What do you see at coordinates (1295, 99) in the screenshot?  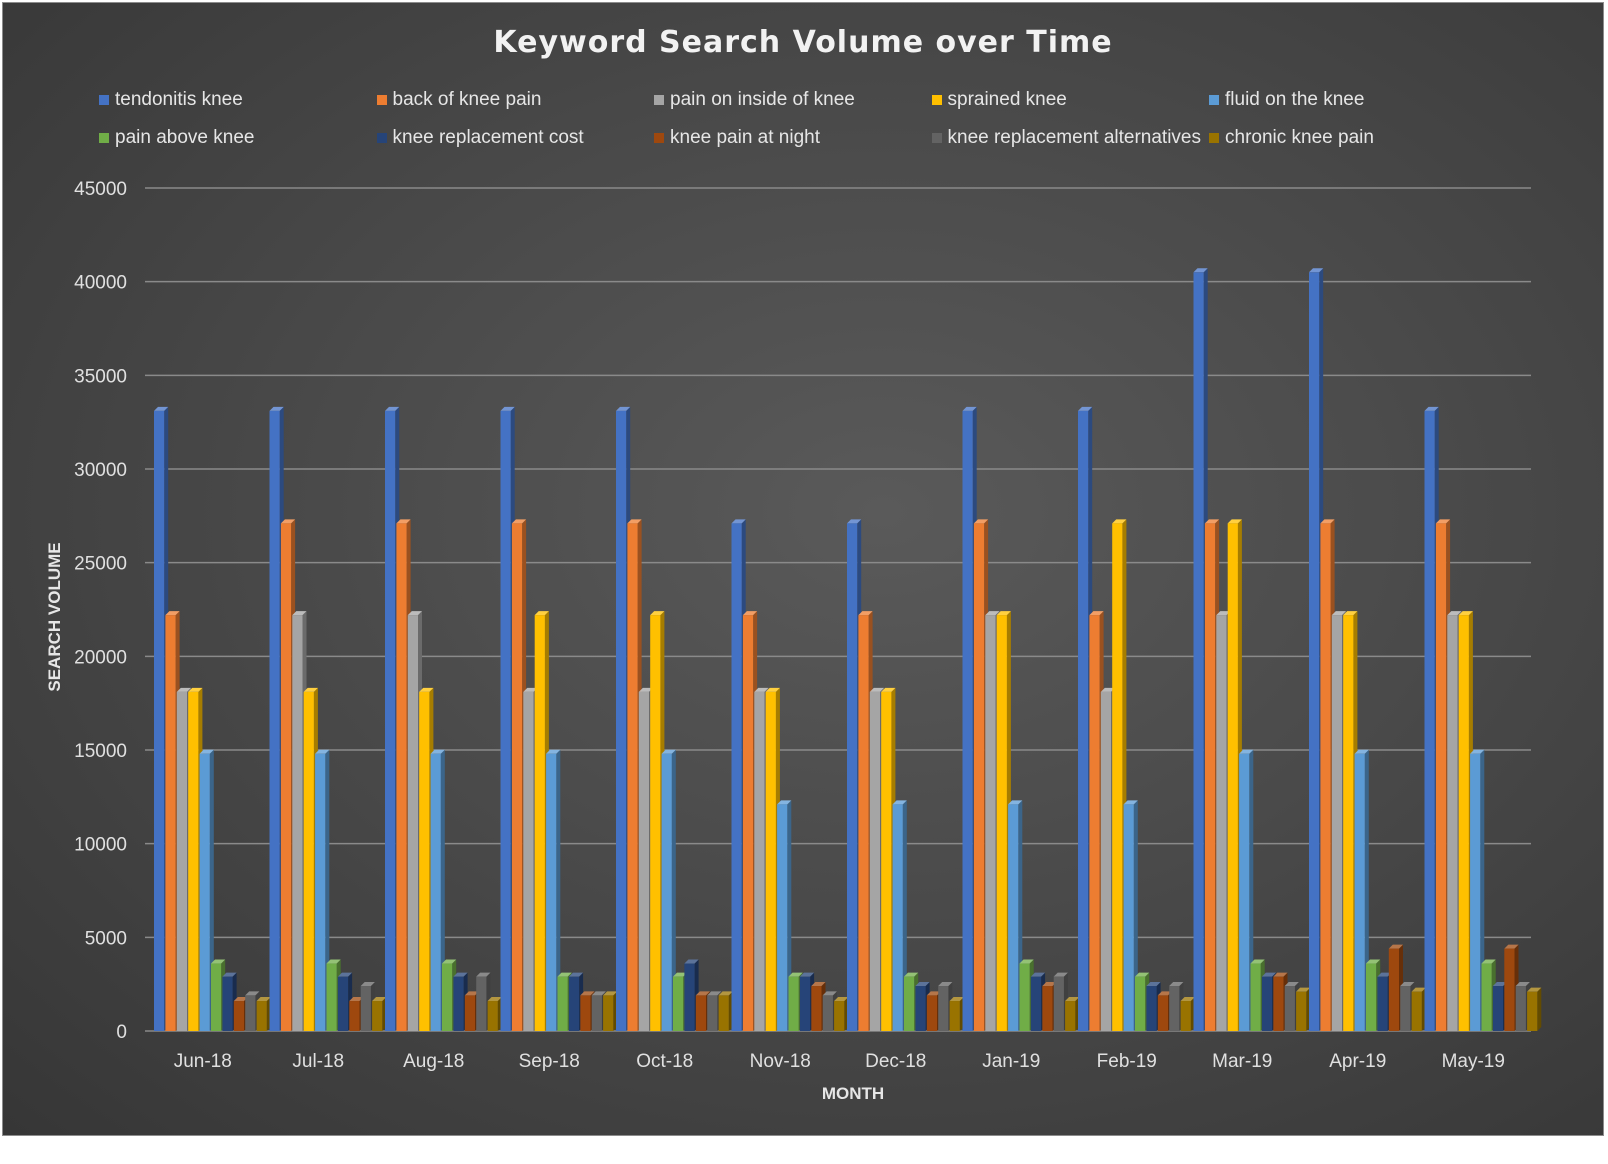 I see `legend-label: fluid on the knee` at bounding box center [1295, 99].